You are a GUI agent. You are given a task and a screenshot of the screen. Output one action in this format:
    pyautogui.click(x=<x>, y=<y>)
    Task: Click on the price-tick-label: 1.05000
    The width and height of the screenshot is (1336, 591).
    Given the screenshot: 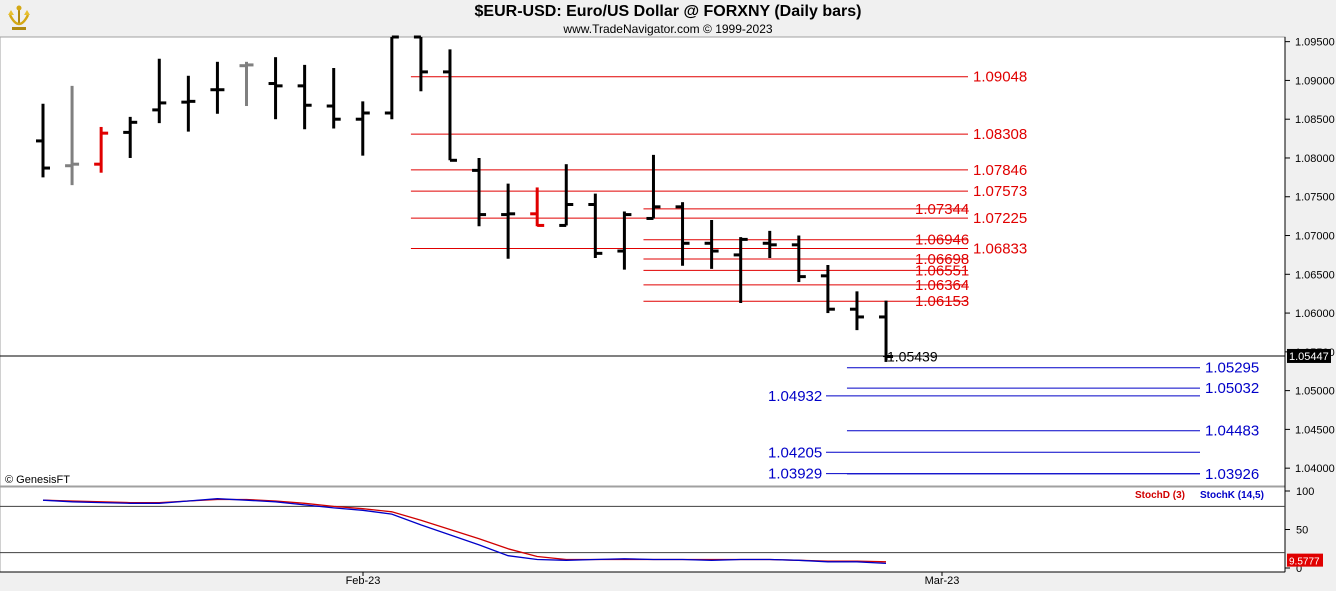 What is the action you would take?
    pyautogui.click(x=1315, y=392)
    